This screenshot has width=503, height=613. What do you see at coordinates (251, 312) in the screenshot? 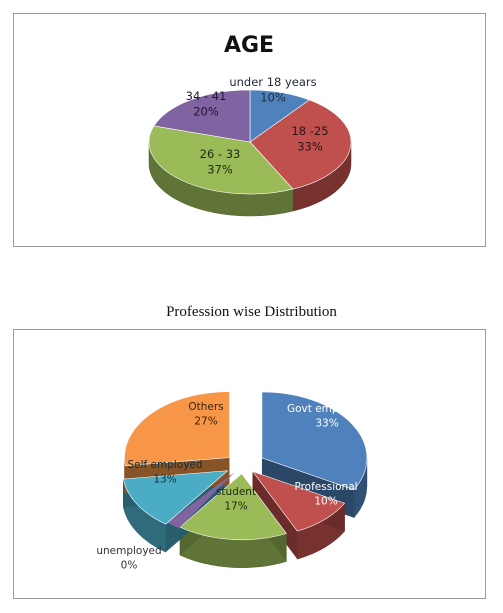
I see `profession-chart-title: Profession wise Distribution` at bounding box center [251, 312].